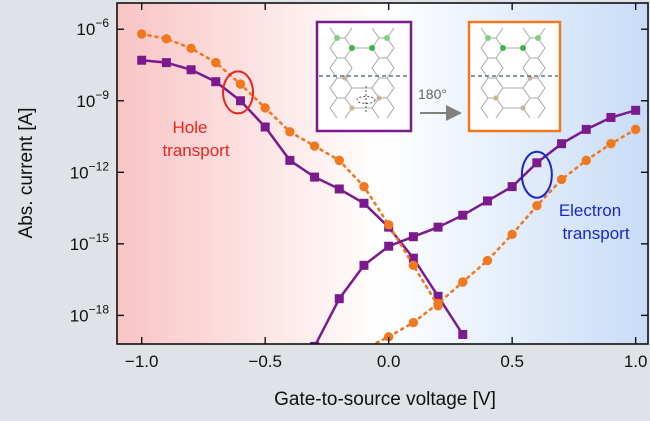 This screenshot has height=421, width=650. What do you see at coordinates (238, 92) in the screenshot?
I see `hole-highlight-ellipse` at bounding box center [238, 92].